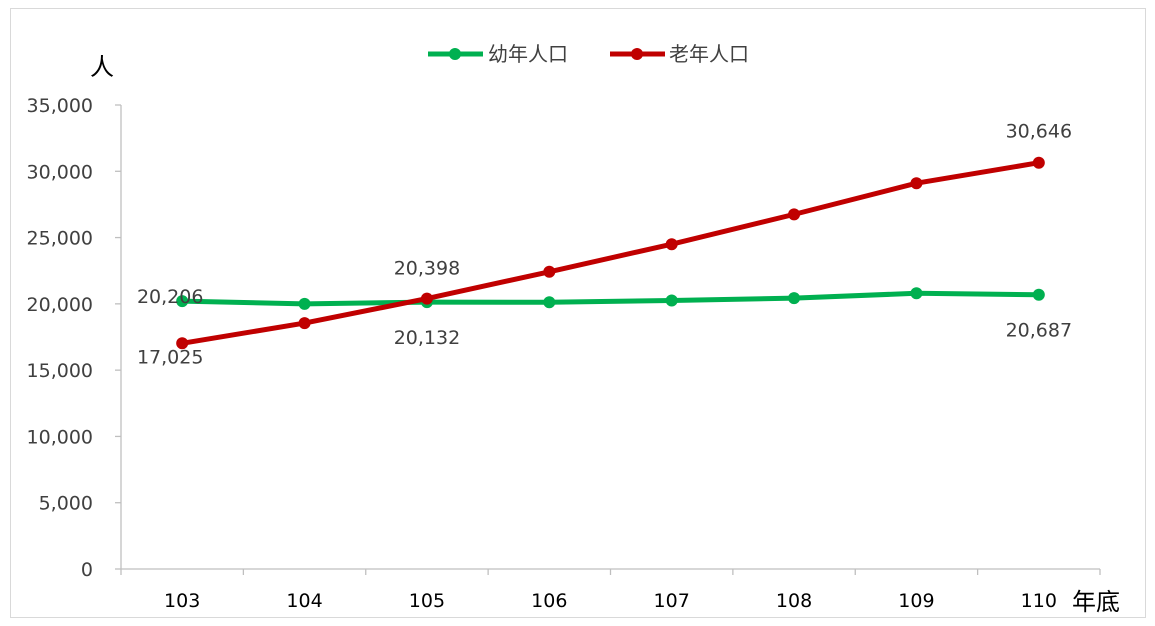 Image resolution: width=1155 pixels, height=626 pixels. Describe the element at coordinates (87, 570) in the screenshot. I see `y-tick-label: 0` at that location.